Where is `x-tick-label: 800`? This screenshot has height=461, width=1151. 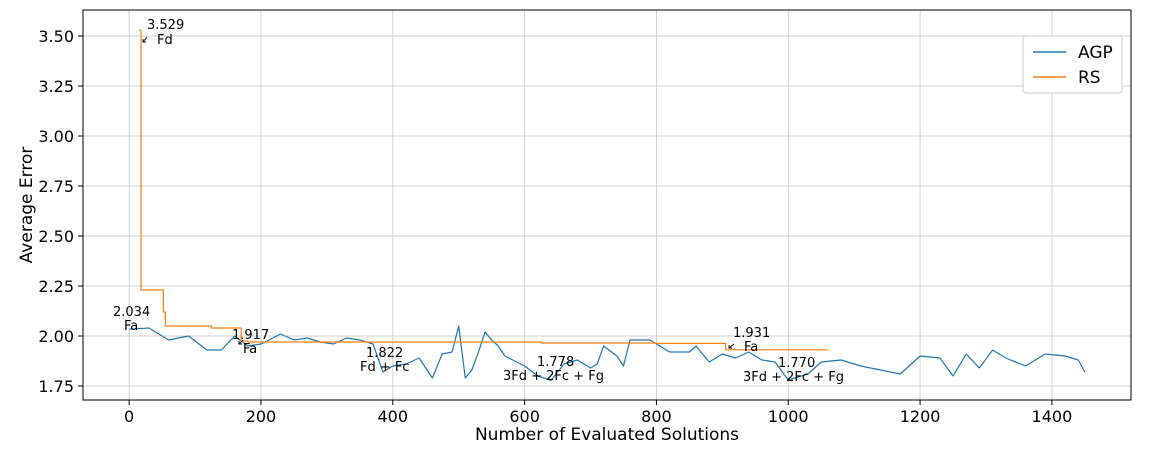
x-tick-label: 800 is located at coordinates (656, 416).